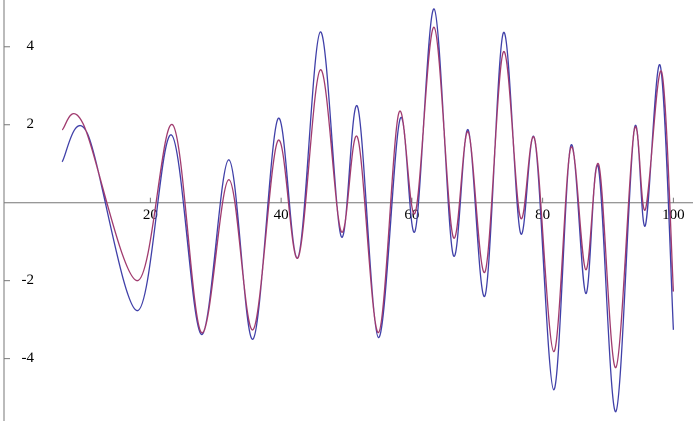 The image size is (693, 421). Describe the element at coordinates (31, 124) in the screenshot. I see `y-tick-label: 2` at that location.